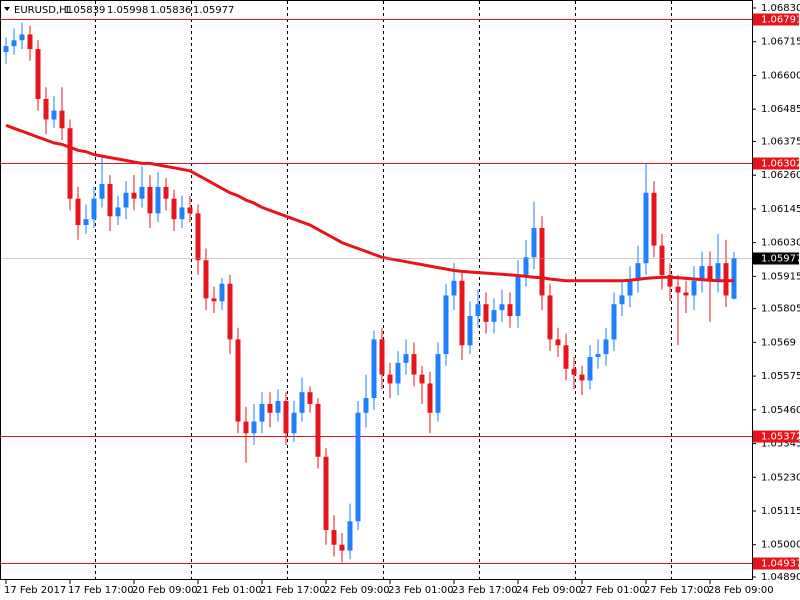  Describe the element at coordinates (780, 410) in the screenshot. I see `y-tick-label: 1.05460` at that location.